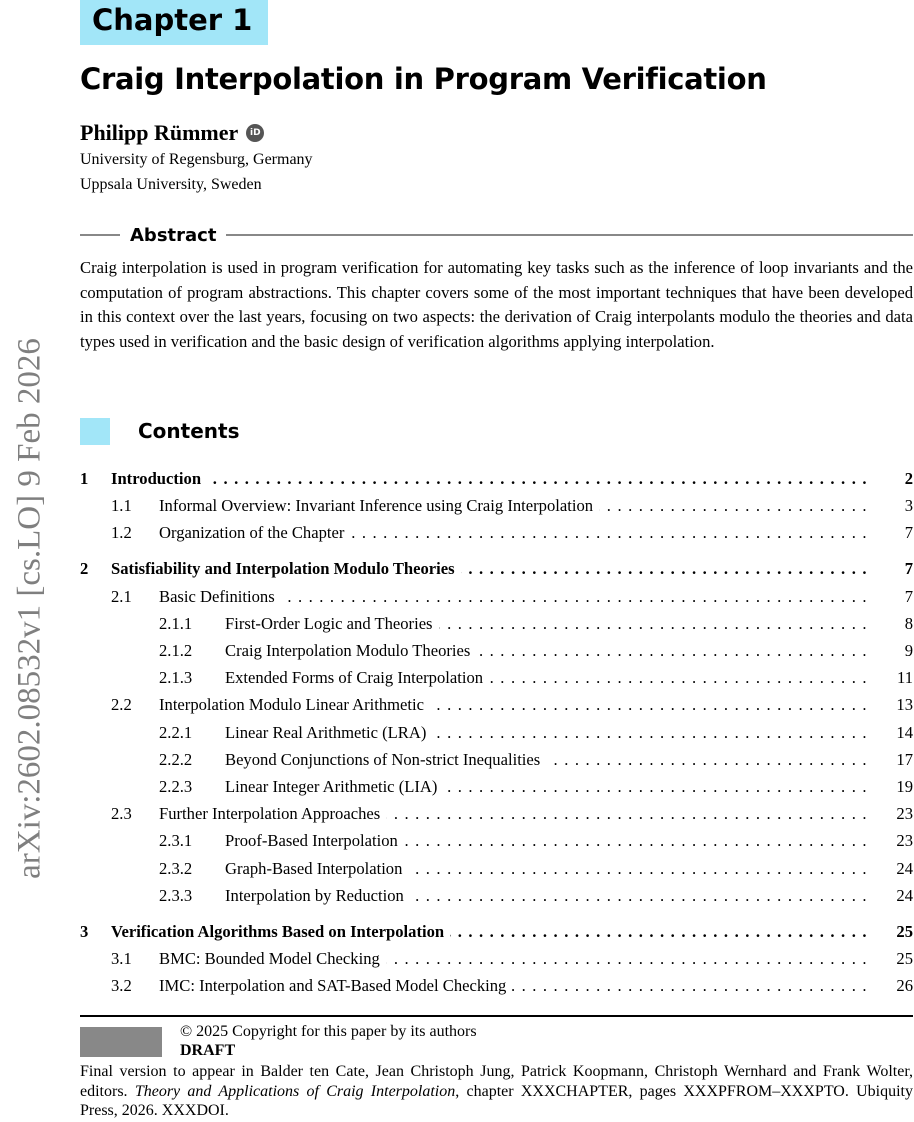 Image resolution: width=914 pixels, height=1122 pixels. Describe the element at coordinates (908, 650) in the screenshot. I see `toc-page: 9` at that location.